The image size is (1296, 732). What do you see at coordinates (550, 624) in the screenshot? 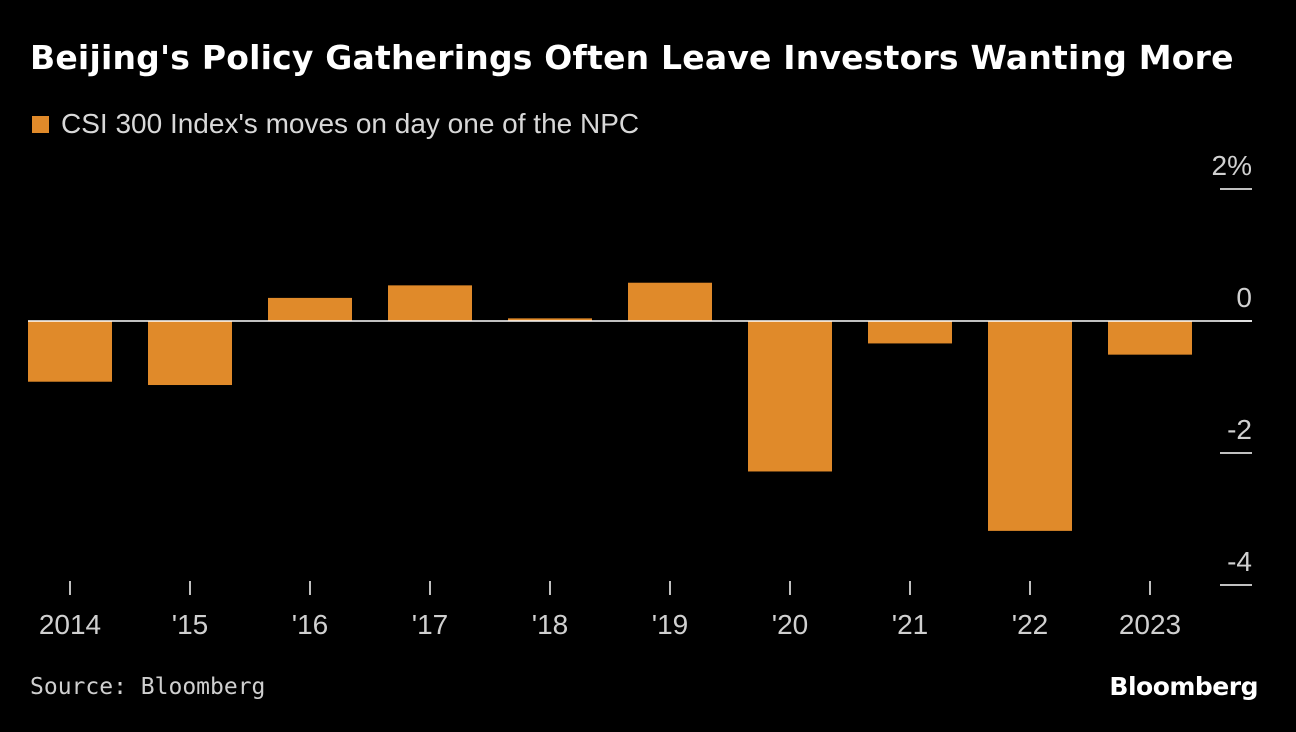
I see `x-tick-label-4: '18` at bounding box center [550, 624].